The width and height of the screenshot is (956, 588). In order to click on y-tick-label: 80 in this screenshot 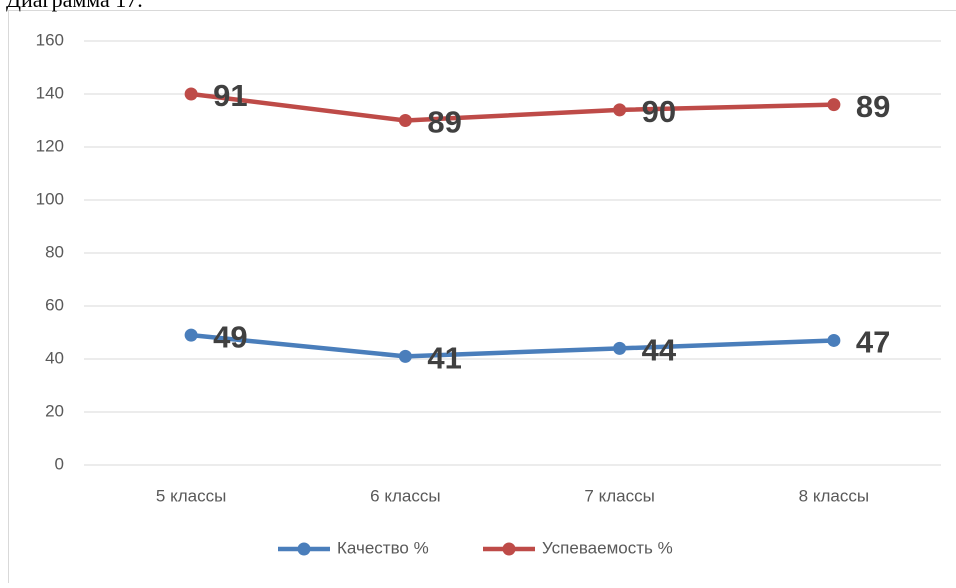, I will do `click(54, 251)`.